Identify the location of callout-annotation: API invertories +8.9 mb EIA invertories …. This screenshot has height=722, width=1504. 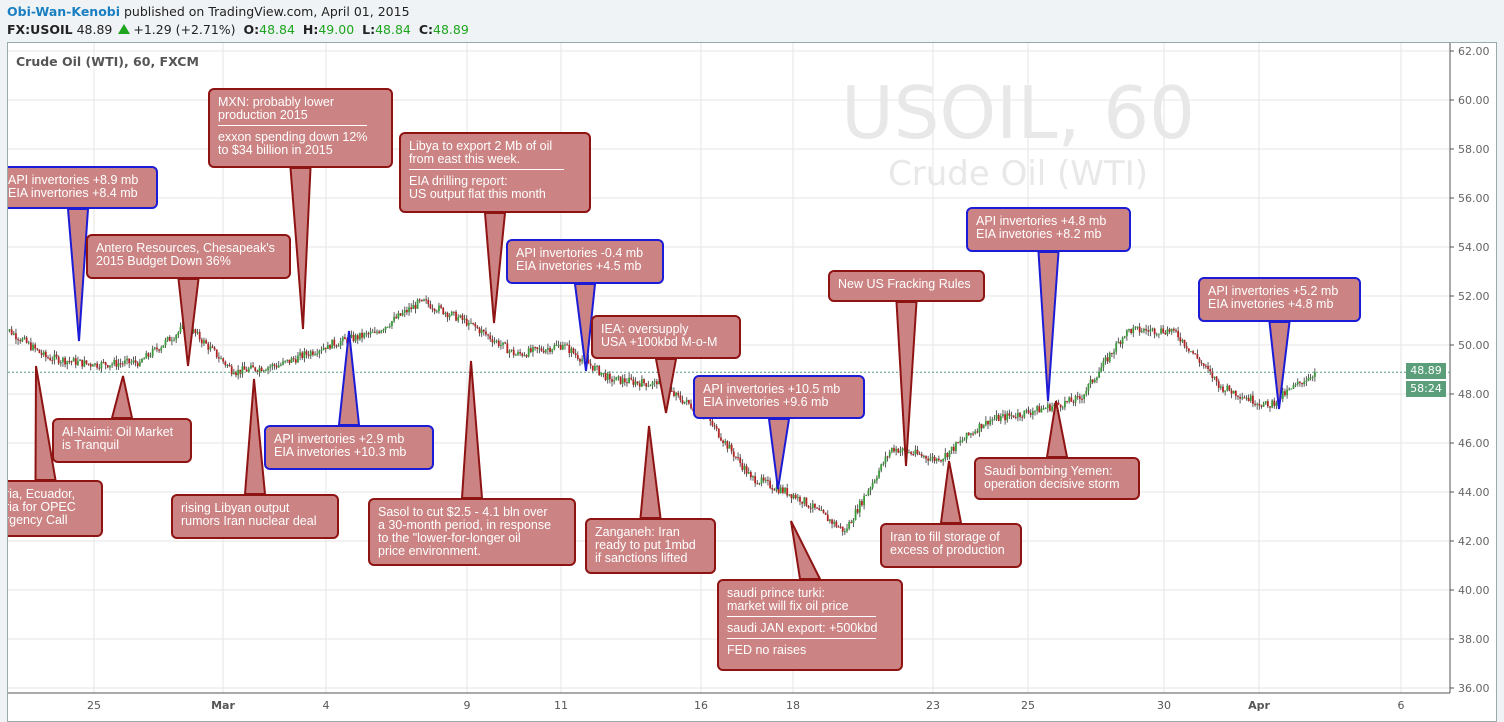
(83, 187).